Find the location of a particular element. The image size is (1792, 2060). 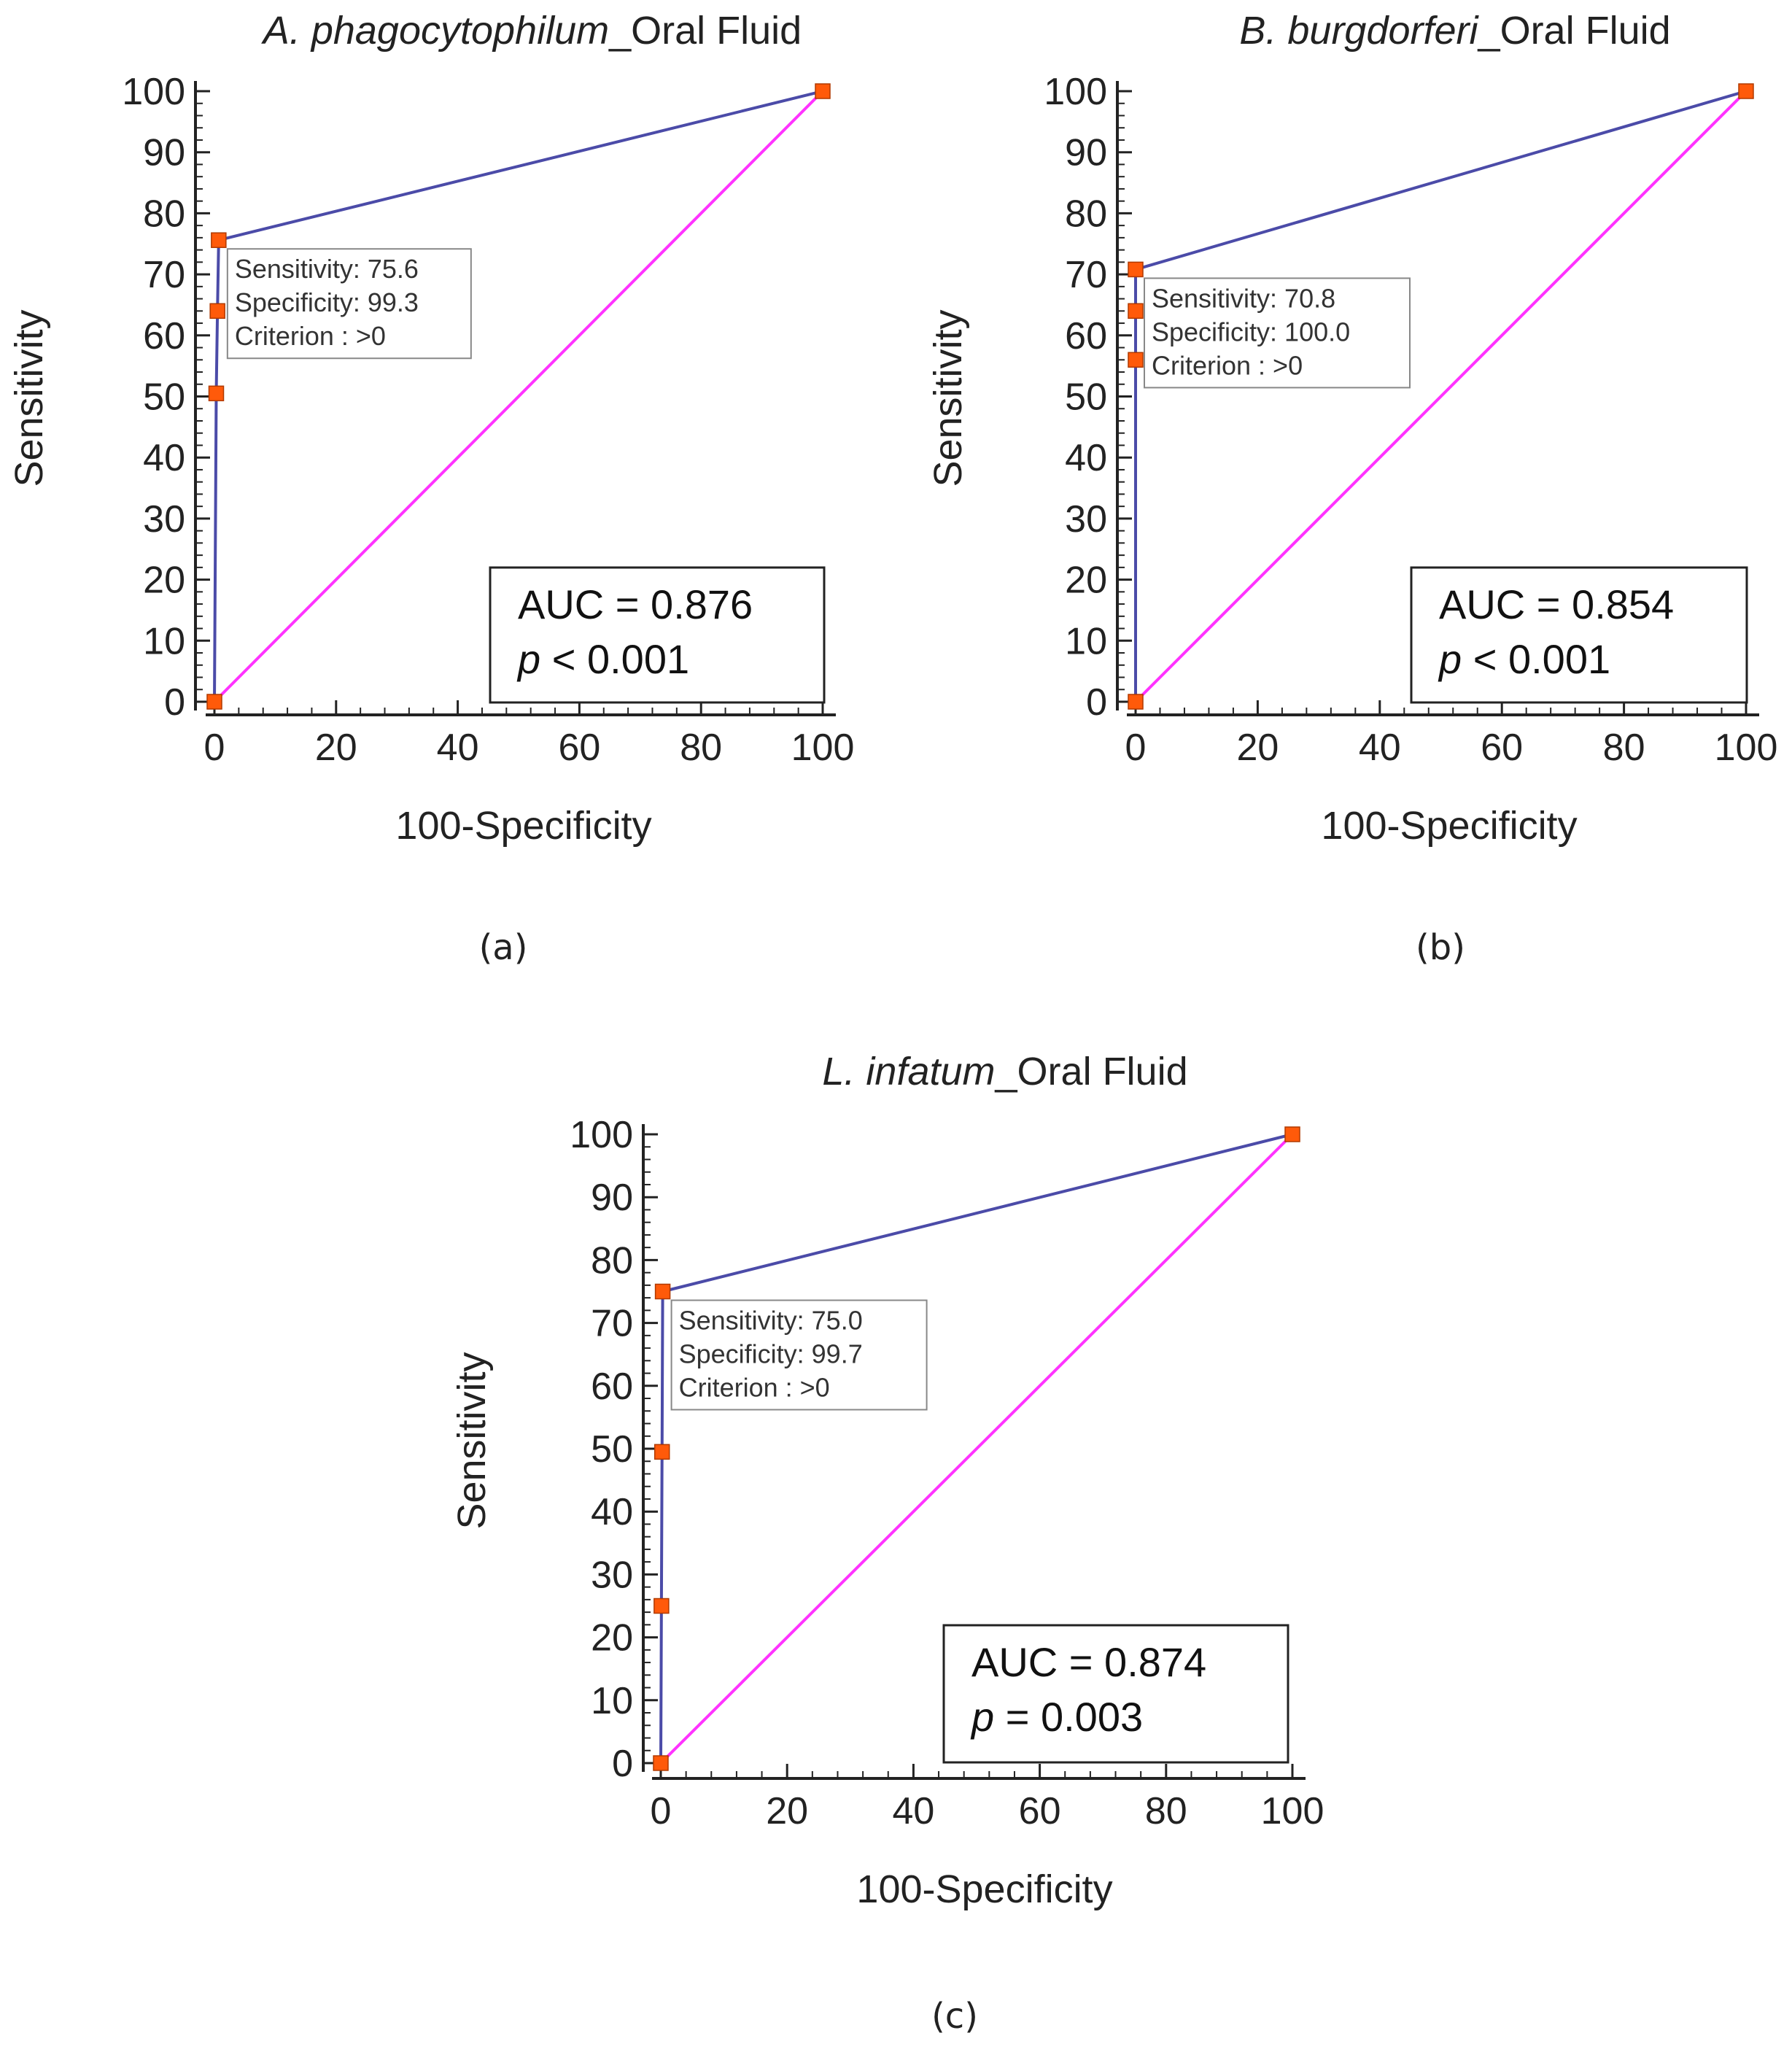

chart-title-species: L. infatum is located at coordinates (908, 1071).